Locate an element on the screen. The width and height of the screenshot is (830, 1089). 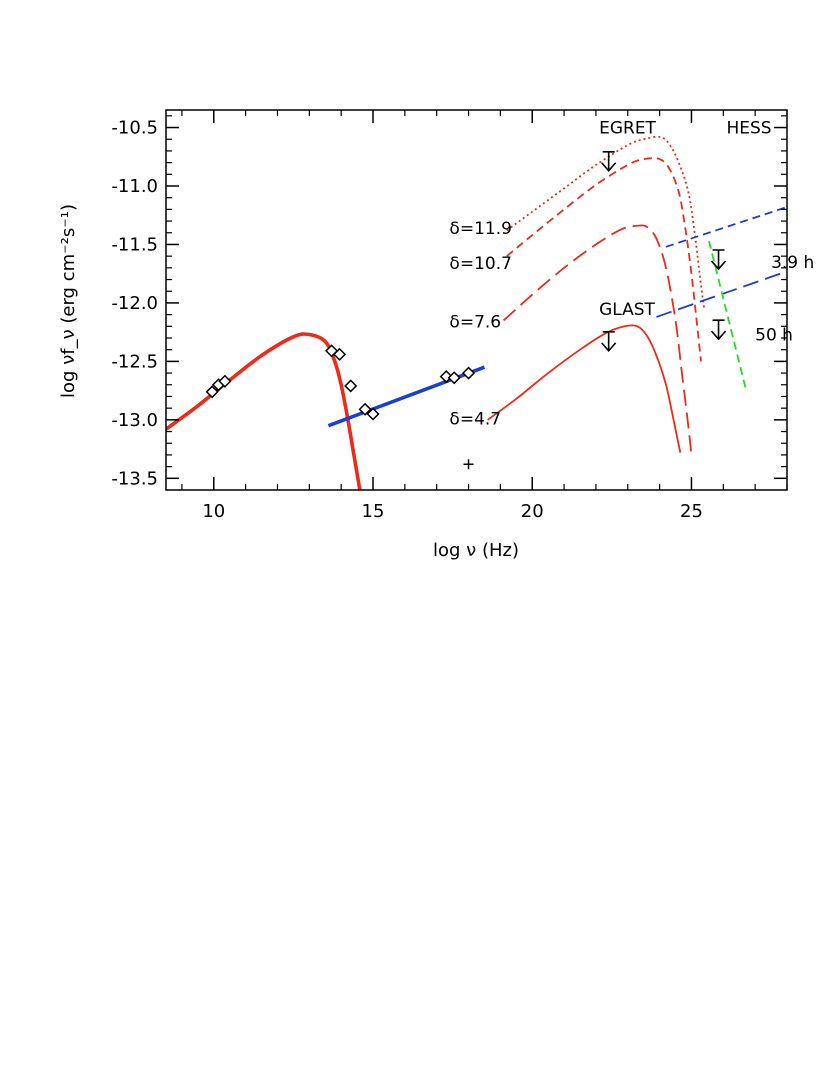
y-tick-label: -11.0 is located at coordinates (134, 186).